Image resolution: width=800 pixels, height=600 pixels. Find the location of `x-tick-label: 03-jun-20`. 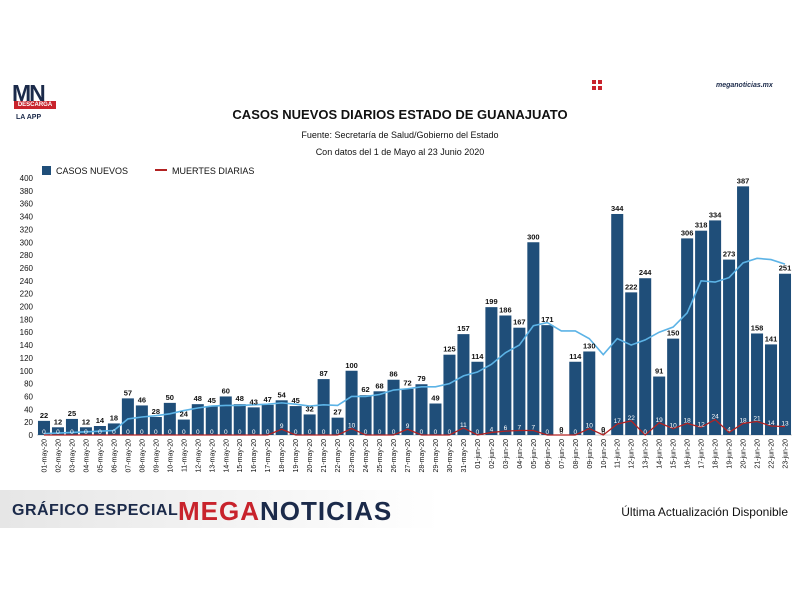

x-tick-label: 03-jun-20 is located at coordinates (506, 454).